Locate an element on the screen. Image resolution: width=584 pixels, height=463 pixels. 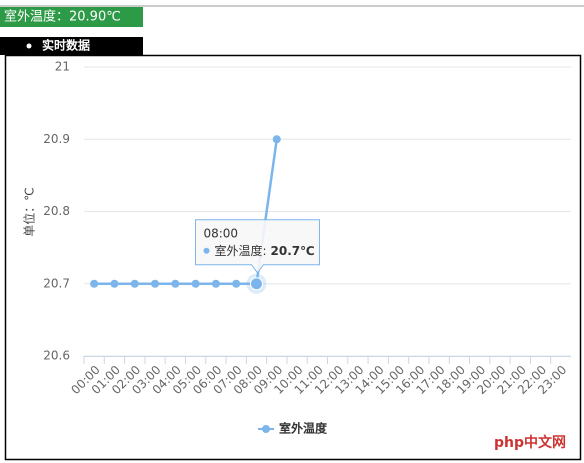
watermark: php中文网 is located at coordinates (530, 442).